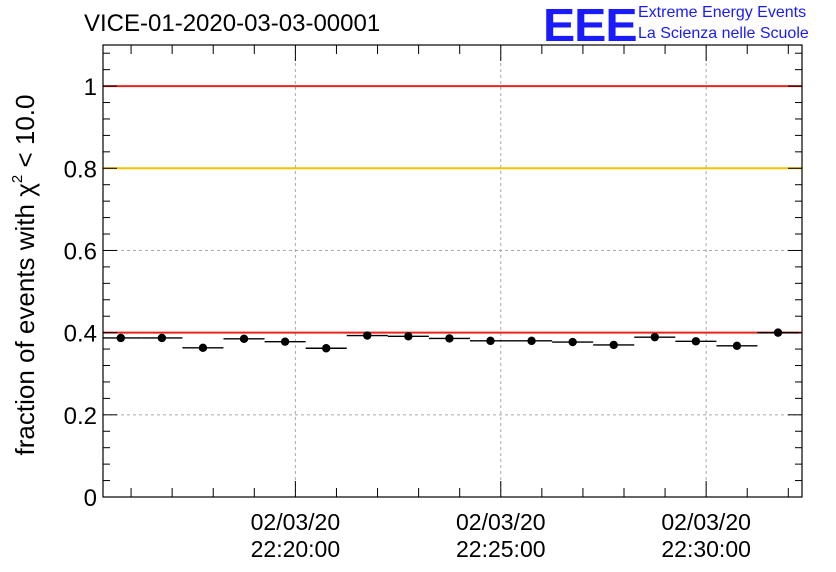  I want to click on y-tick-label: 0.6, so click(80, 251).